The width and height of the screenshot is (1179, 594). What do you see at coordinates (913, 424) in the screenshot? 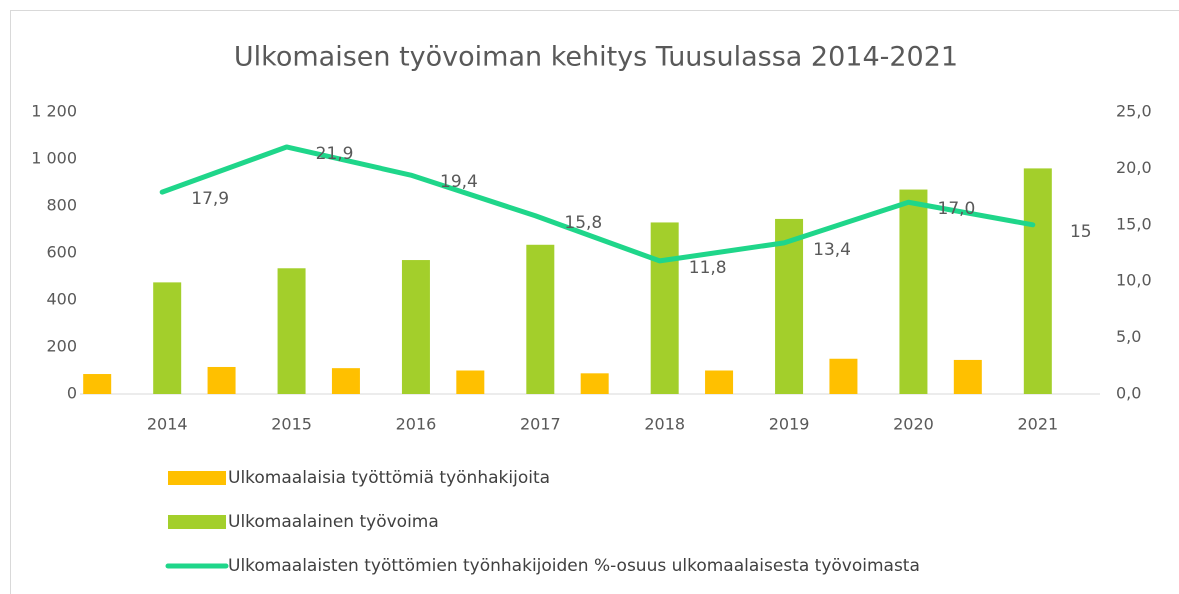
I see `x-tick-label: 2020` at bounding box center [913, 424].